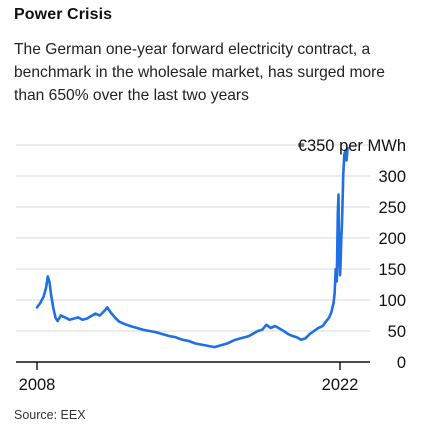 This screenshot has height=436, width=433. Describe the element at coordinates (401, 363) in the screenshot. I see `y-tick-label: 0` at that location.